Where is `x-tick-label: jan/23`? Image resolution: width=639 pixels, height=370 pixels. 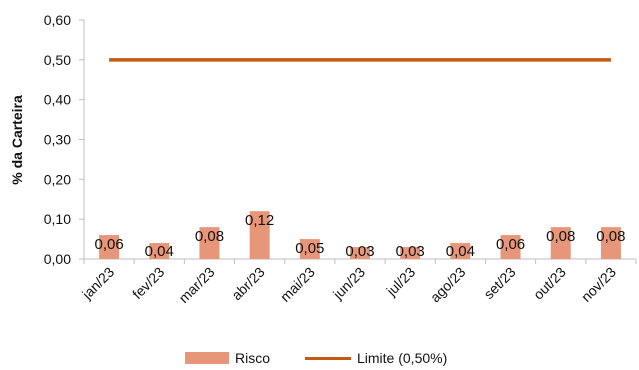 x-tick-label: jan/23 is located at coordinates (97, 283).